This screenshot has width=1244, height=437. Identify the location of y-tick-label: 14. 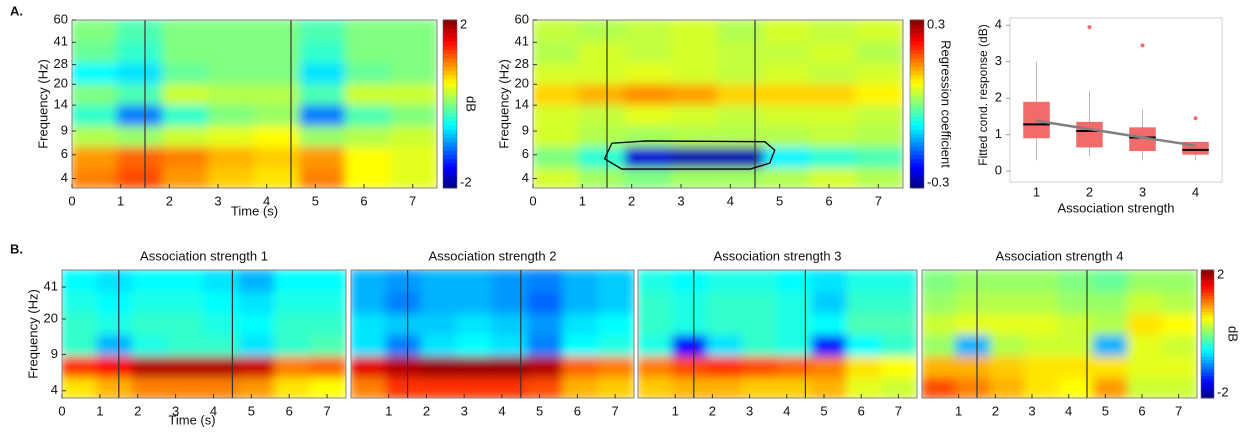
(61, 104).